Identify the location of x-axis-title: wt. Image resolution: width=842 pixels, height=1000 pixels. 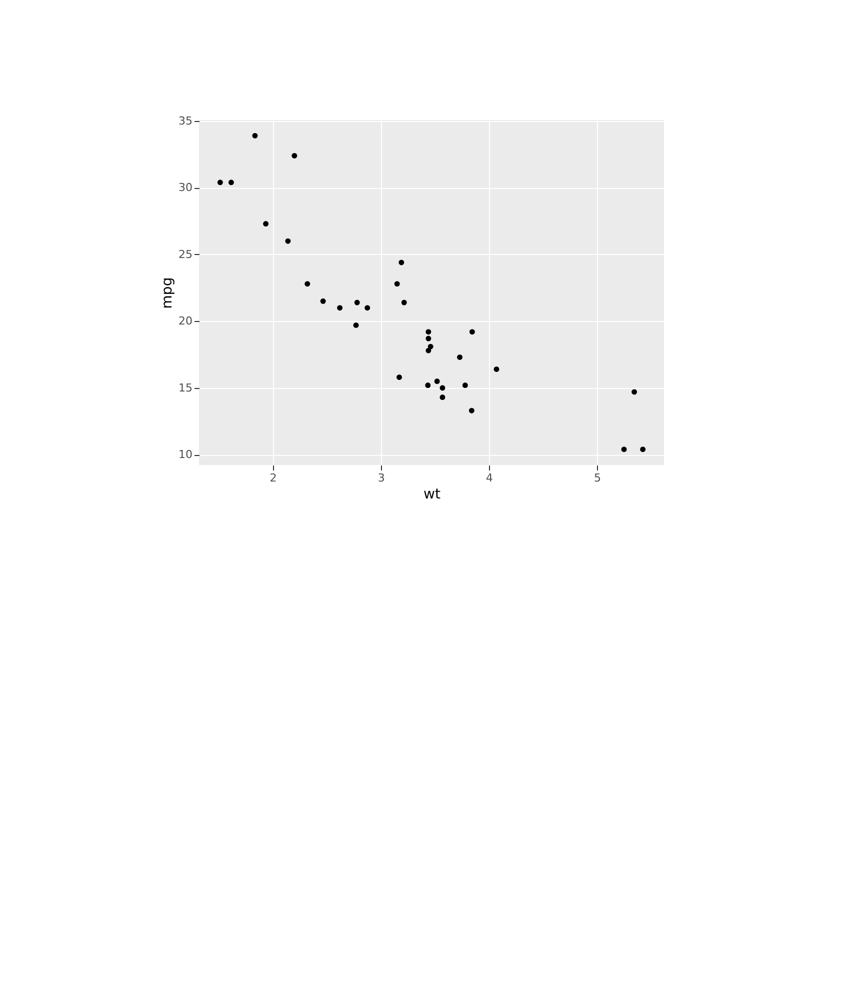
(432, 494).